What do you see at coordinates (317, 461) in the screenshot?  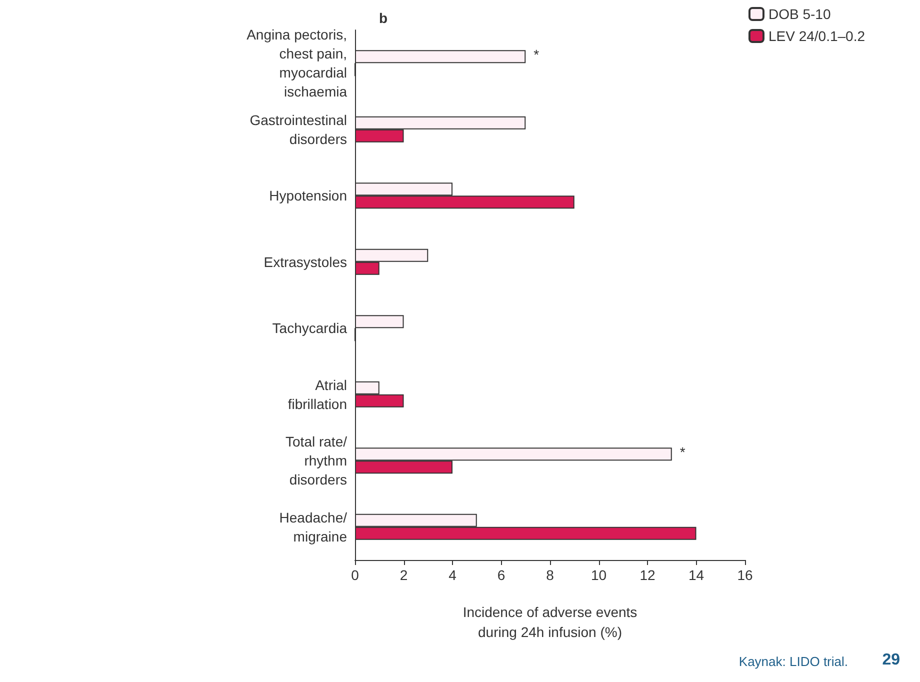 I see `y-tick-label: Total rate/ rhythm disorders` at bounding box center [317, 461].